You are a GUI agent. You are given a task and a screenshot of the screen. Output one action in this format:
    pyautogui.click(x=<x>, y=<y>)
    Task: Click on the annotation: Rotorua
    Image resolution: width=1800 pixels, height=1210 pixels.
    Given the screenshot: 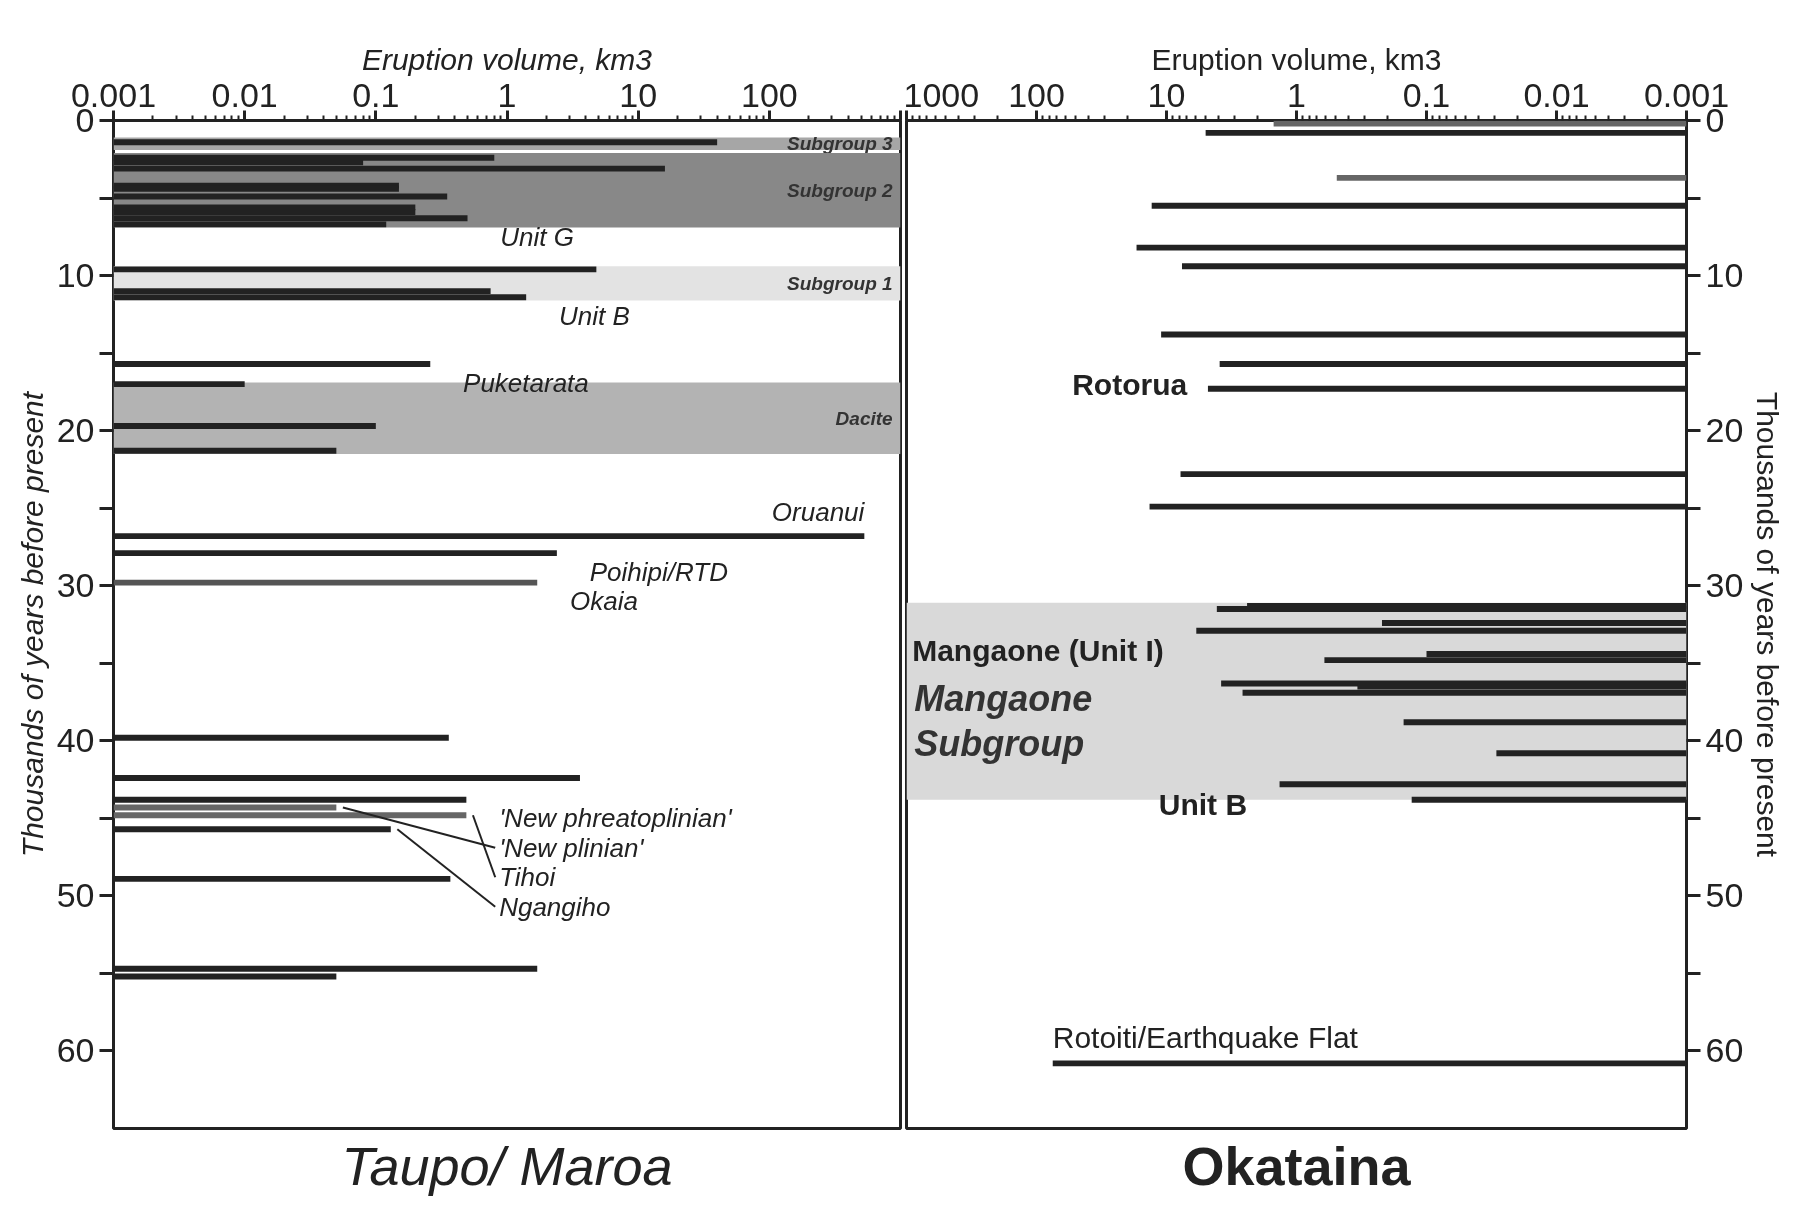 What is the action you would take?
    pyautogui.click(x=1130, y=384)
    